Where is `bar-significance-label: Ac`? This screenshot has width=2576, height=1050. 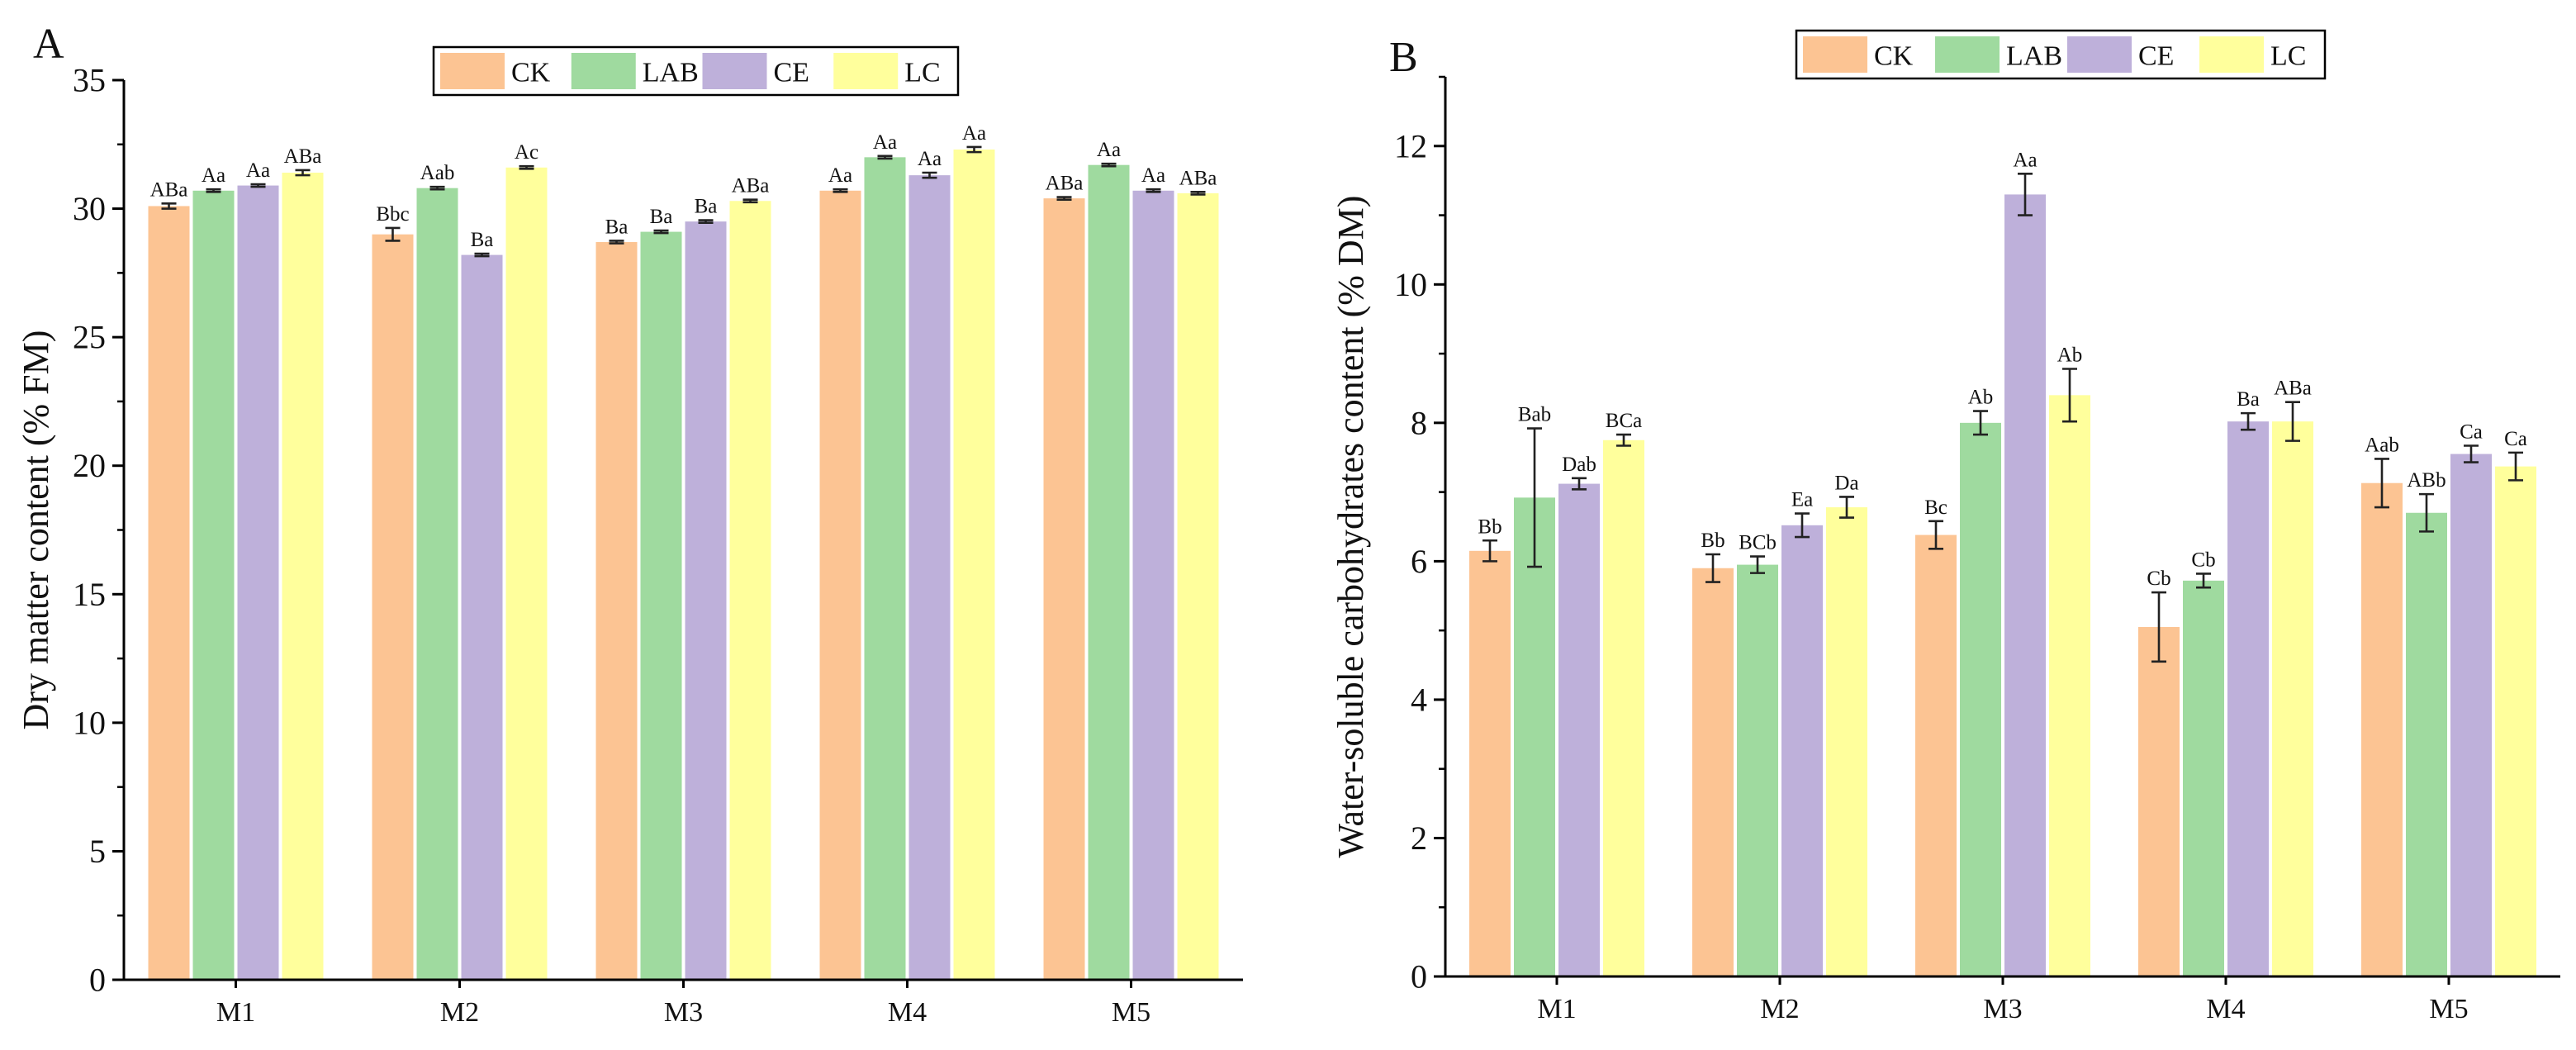
bar-significance-label: Ac is located at coordinates (526, 152).